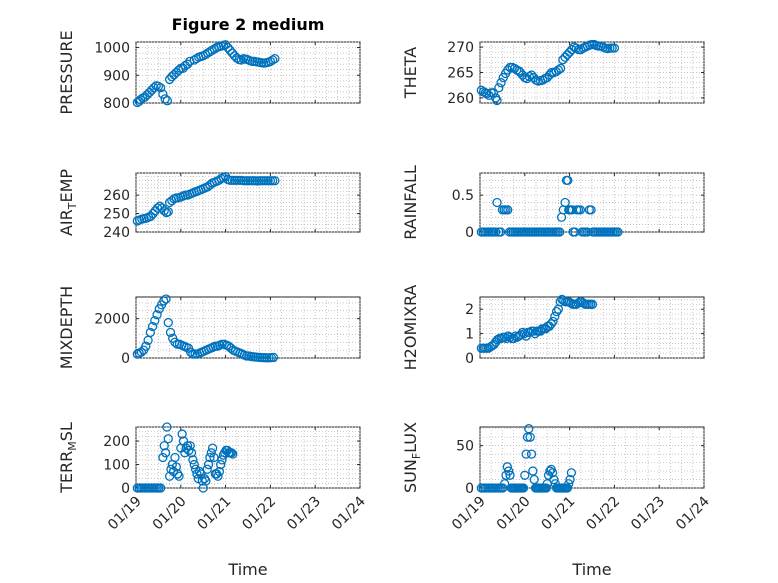  I want to click on y-axis-label-7: TERRMSL, so click(68, 458).